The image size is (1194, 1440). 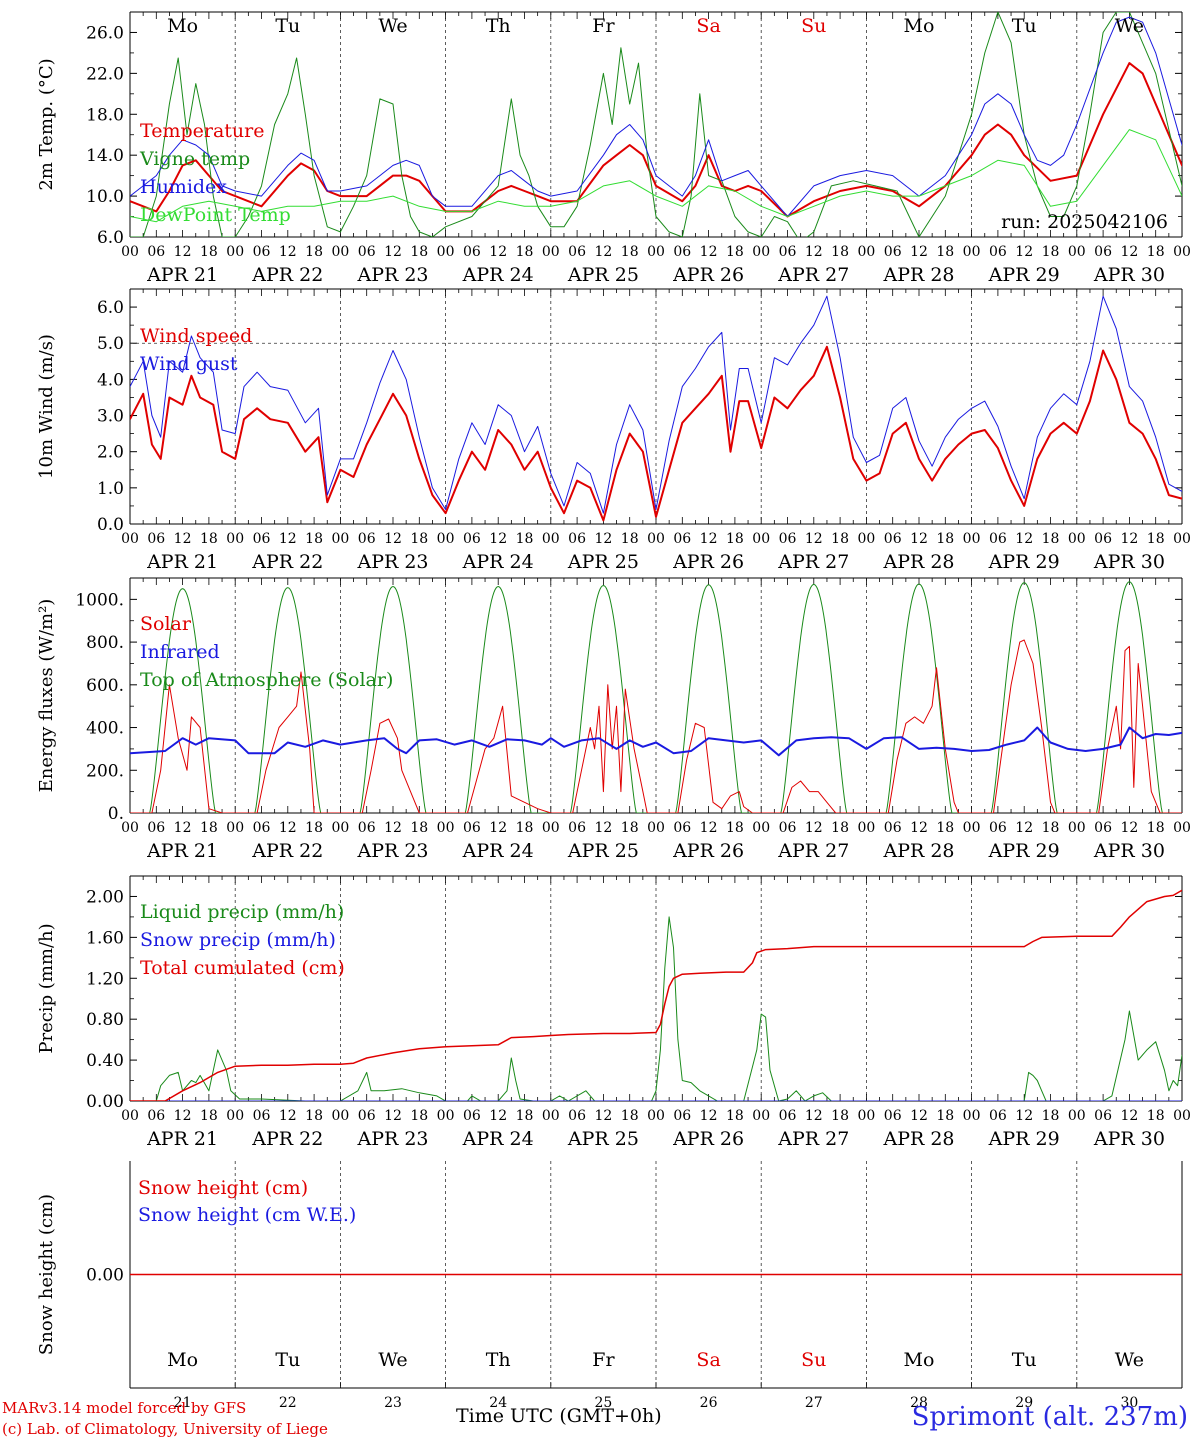 What do you see at coordinates (813, 26) in the screenshot?
I see `weekday-label: Su` at bounding box center [813, 26].